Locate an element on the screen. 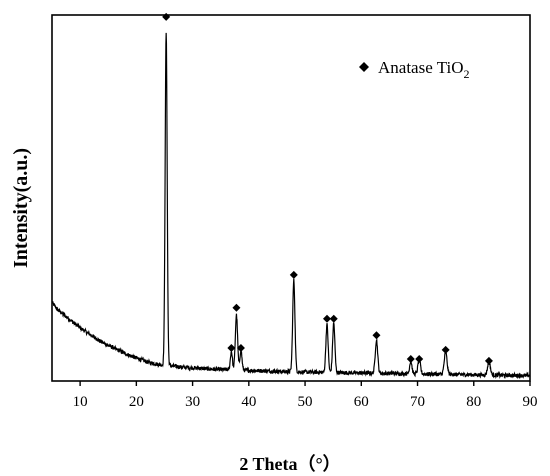  legend-label-main: Anatase TiO is located at coordinates (420, 67).